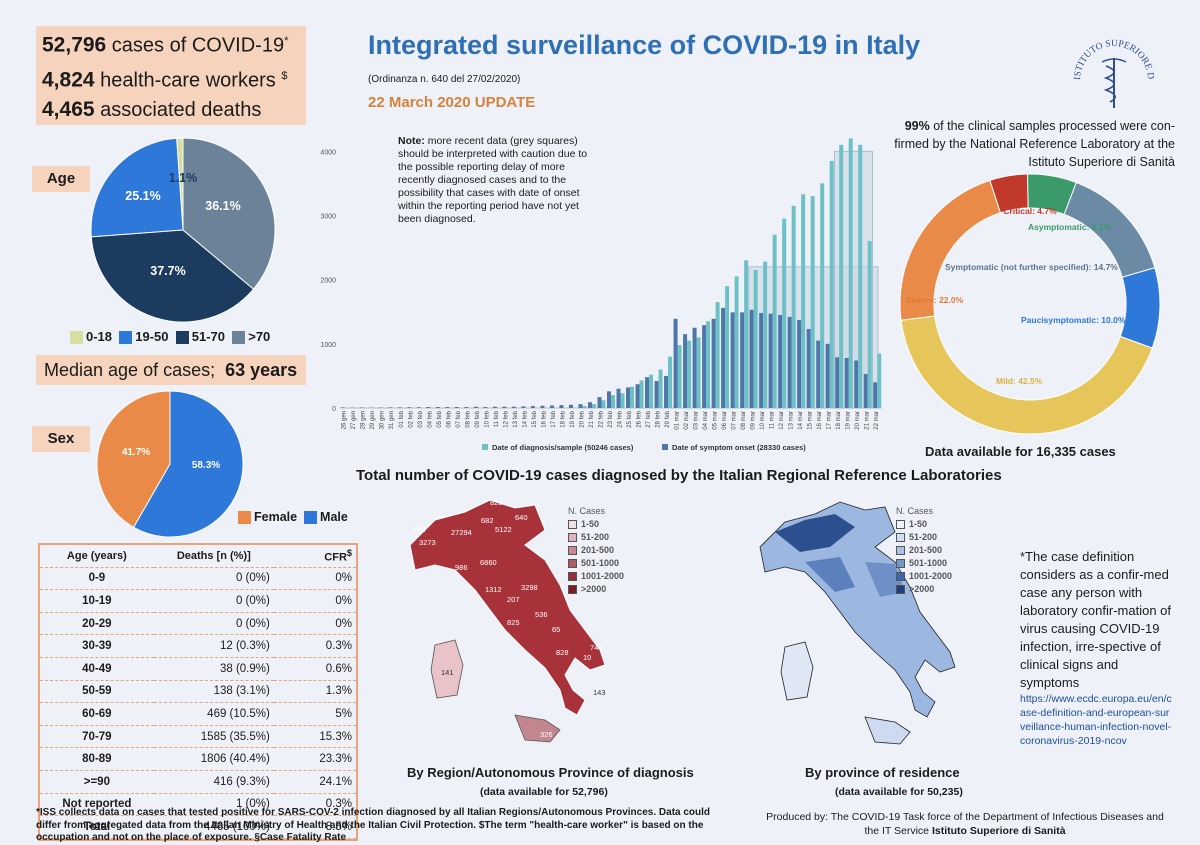 The width and height of the screenshot is (1200, 845). Describe the element at coordinates (868, 420) in the screenshot. I see `x-tick-label: 21 mar` at that location.